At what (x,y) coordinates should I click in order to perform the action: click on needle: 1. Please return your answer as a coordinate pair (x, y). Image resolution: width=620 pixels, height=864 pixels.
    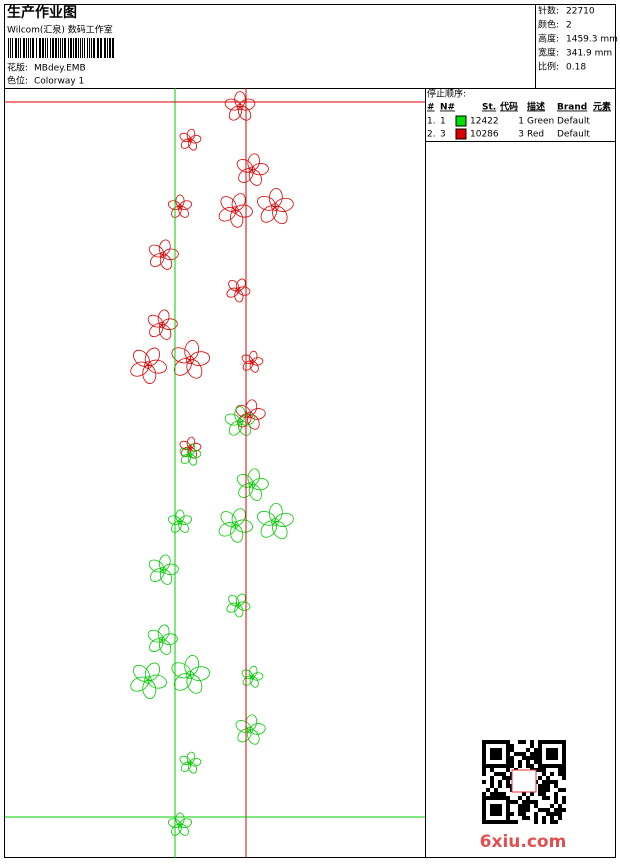
    Looking at the image, I should click on (443, 122).